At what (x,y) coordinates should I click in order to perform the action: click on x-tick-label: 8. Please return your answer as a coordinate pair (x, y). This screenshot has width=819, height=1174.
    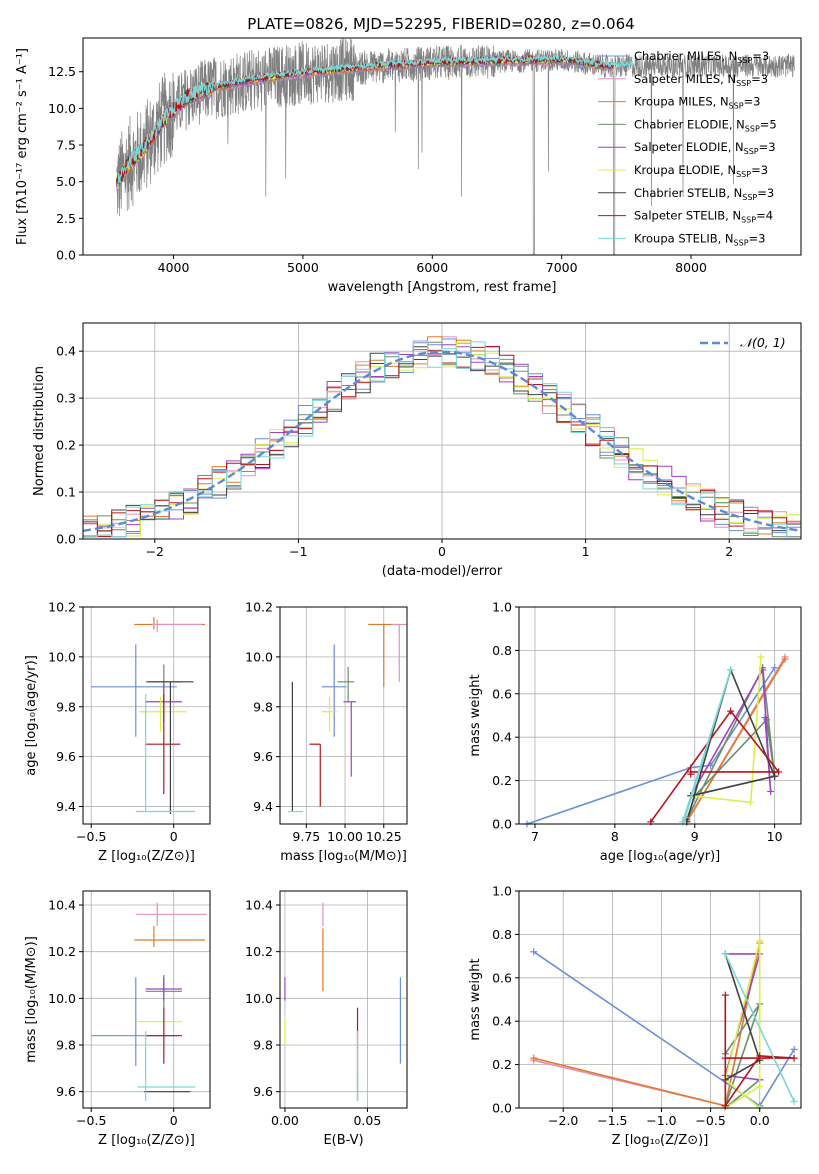
    Looking at the image, I should click on (615, 836).